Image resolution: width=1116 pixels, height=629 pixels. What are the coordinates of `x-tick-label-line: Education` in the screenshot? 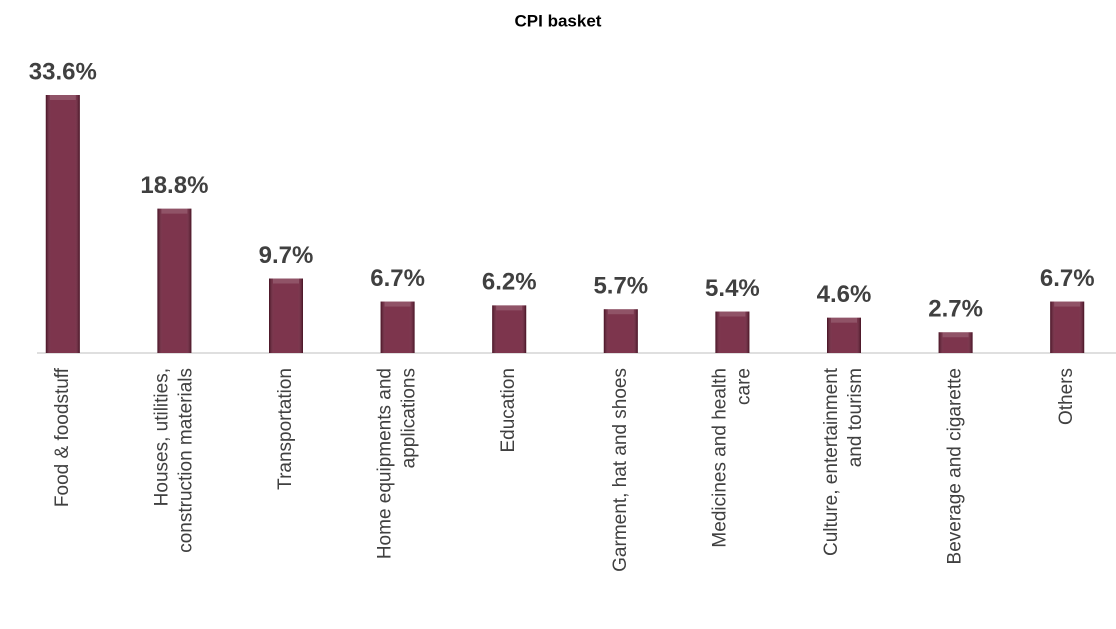 It's located at (508, 410).